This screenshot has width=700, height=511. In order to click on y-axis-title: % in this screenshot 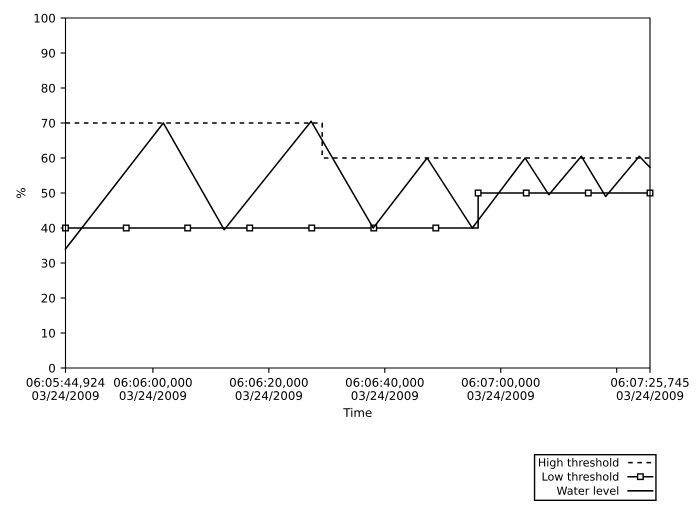, I will do `click(21, 193)`.